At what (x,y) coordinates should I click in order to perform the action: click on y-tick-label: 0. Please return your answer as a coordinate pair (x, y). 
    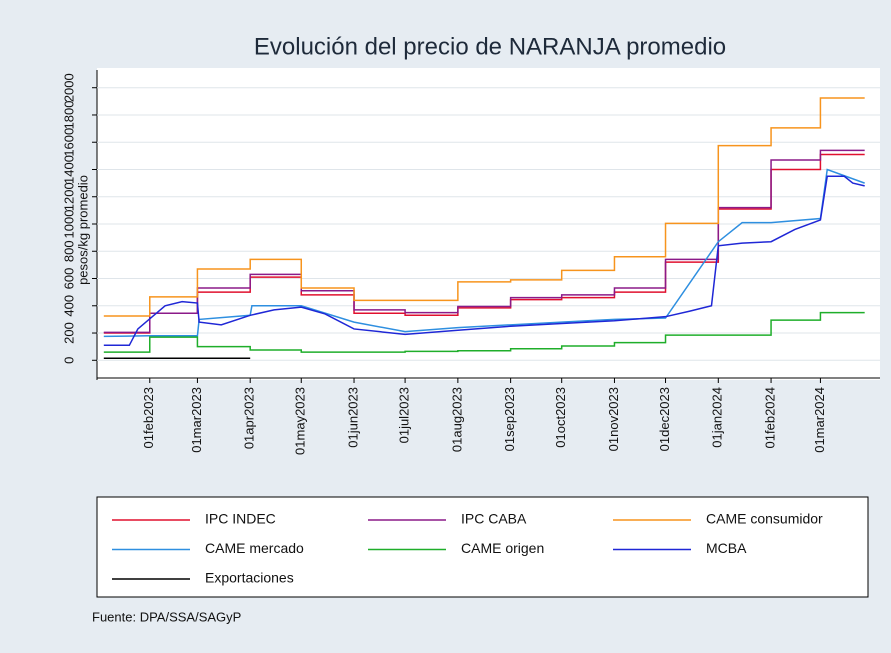
    Looking at the image, I should click on (68, 360).